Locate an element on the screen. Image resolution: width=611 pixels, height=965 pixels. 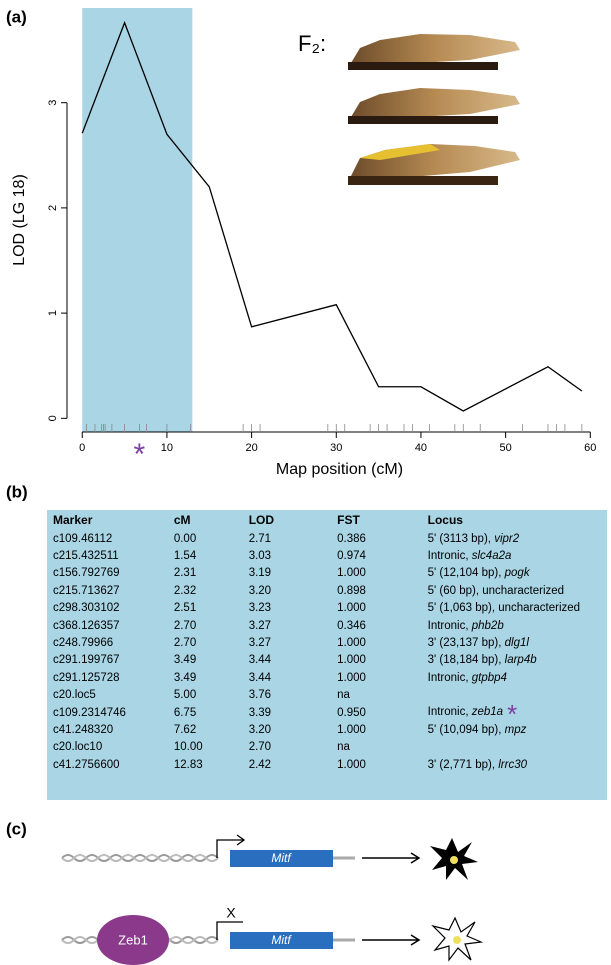
header-cell: LOD is located at coordinates (261, 520).